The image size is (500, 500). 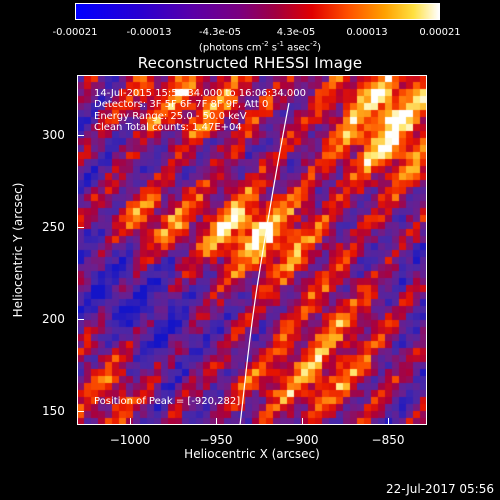 I want to click on colorbar-tick: -0.00013, so click(x=149, y=32).